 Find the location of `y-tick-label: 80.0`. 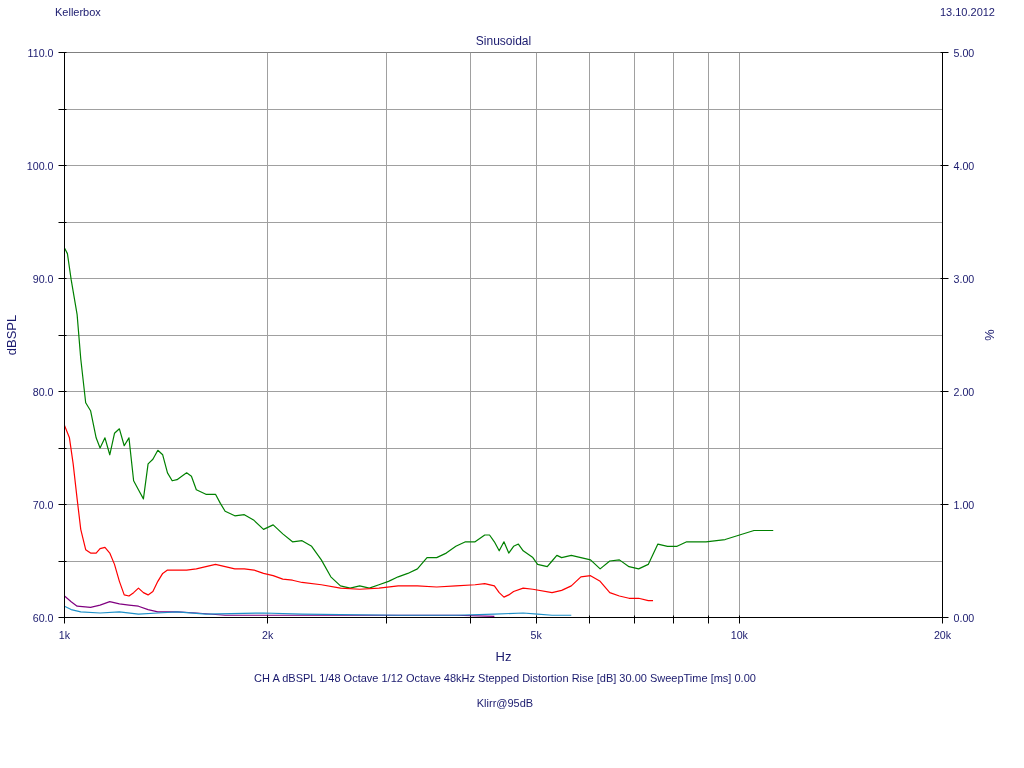

y-tick-label: 80.0 is located at coordinates (43, 391).